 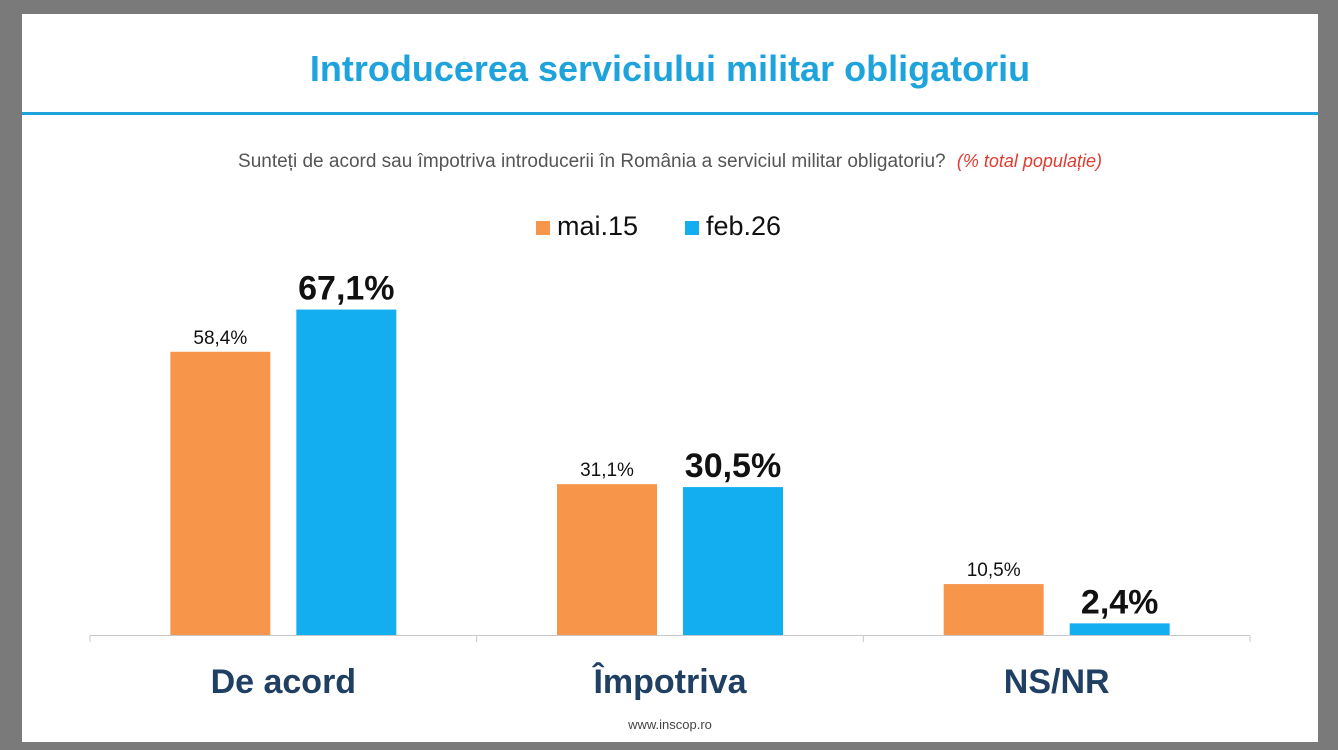 What do you see at coordinates (346, 289) in the screenshot?
I see `data-label: 67,1%` at bounding box center [346, 289].